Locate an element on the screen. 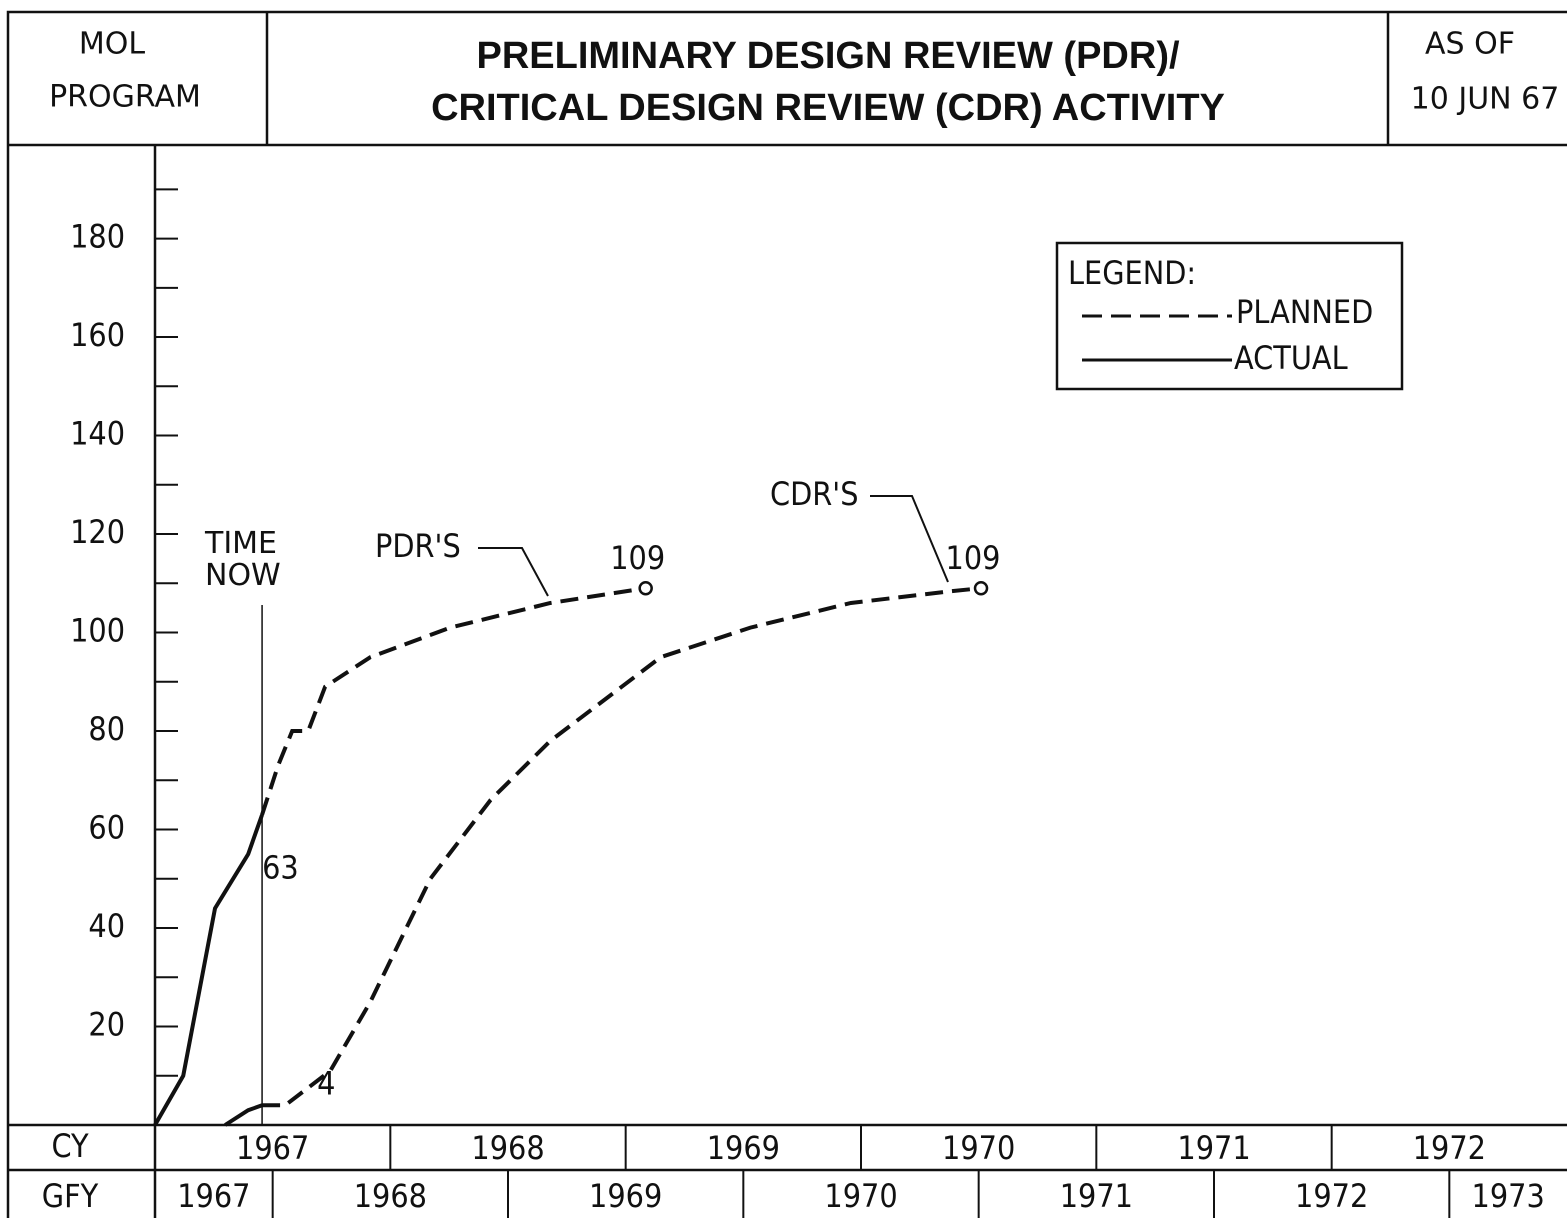  header-right: 10 JUN 67 is located at coordinates (1485, 99).